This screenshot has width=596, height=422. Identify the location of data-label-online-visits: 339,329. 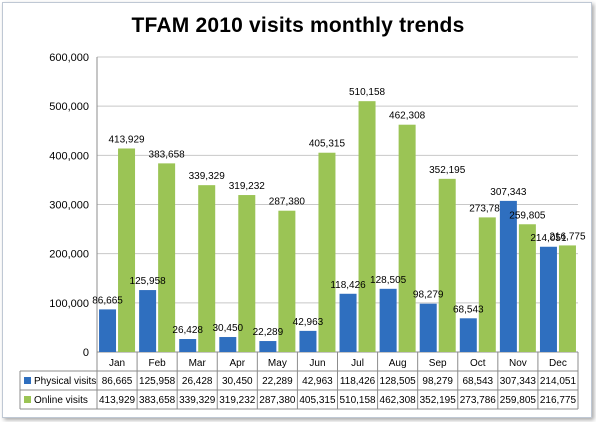
(207, 176).